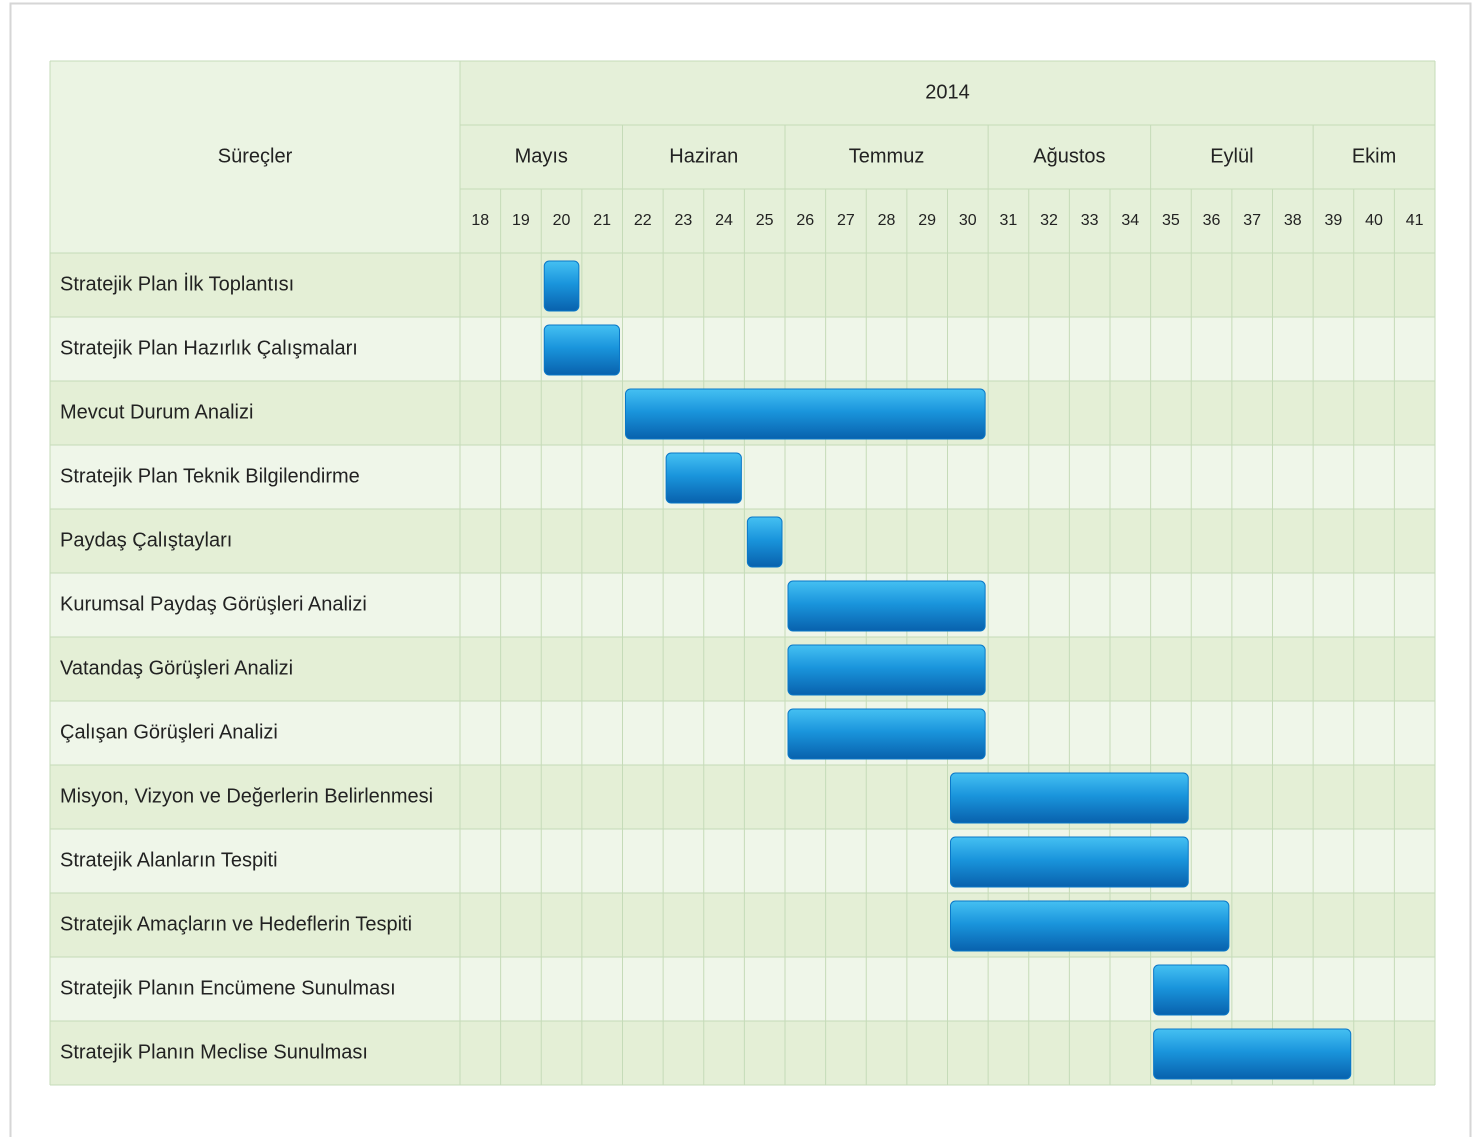 The image size is (1481, 1137). Describe the element at coordinates (1212, 220) in the screenshot. I see `x-tick-label: 36` at that location.